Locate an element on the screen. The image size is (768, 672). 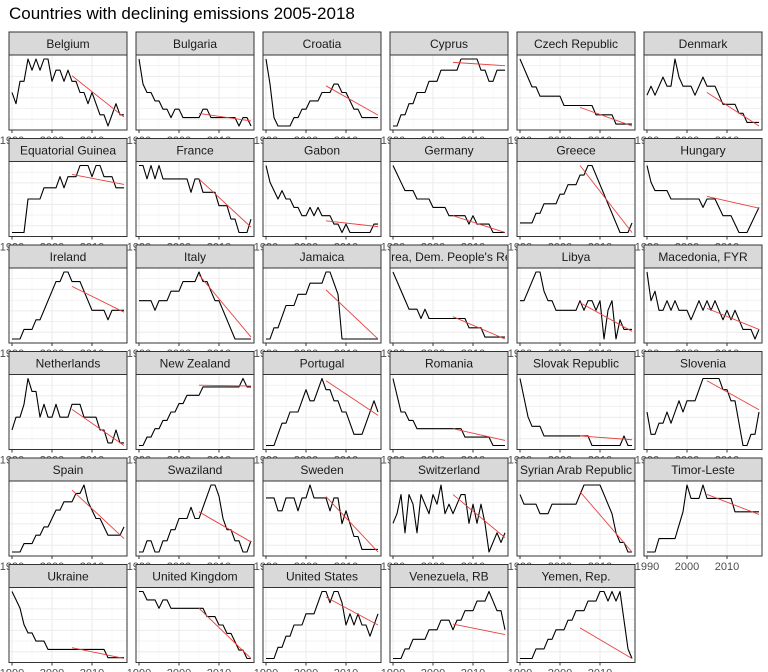
facet-label: Greece is located at coordinates (576, 151).